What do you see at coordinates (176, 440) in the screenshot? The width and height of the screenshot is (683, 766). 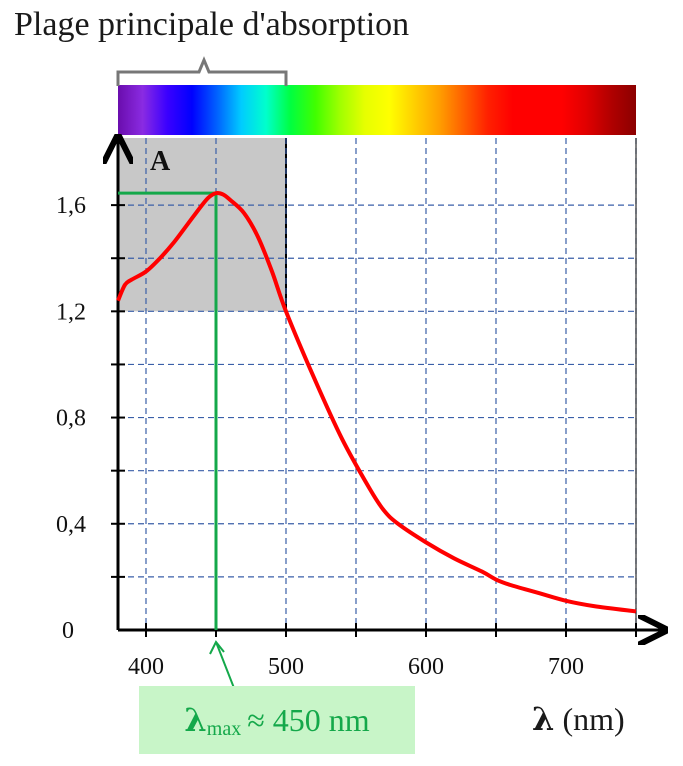 I see `lambda-max-guides` at bounding box center [176, 440].